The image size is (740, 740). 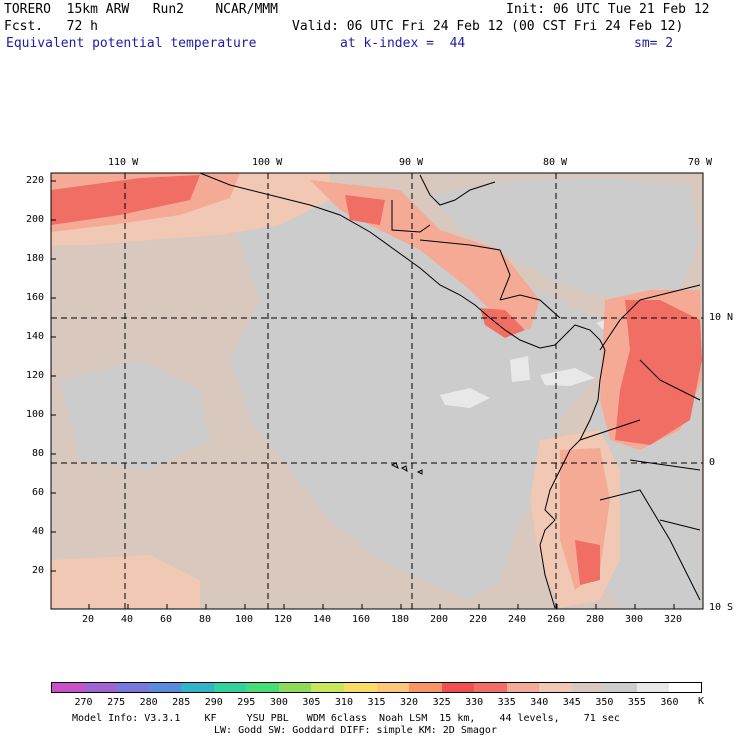 What do you see at coordinates (634, 619) in the screenshot?
I see `x-tick-label: 300` at bounding box center [634, 619].